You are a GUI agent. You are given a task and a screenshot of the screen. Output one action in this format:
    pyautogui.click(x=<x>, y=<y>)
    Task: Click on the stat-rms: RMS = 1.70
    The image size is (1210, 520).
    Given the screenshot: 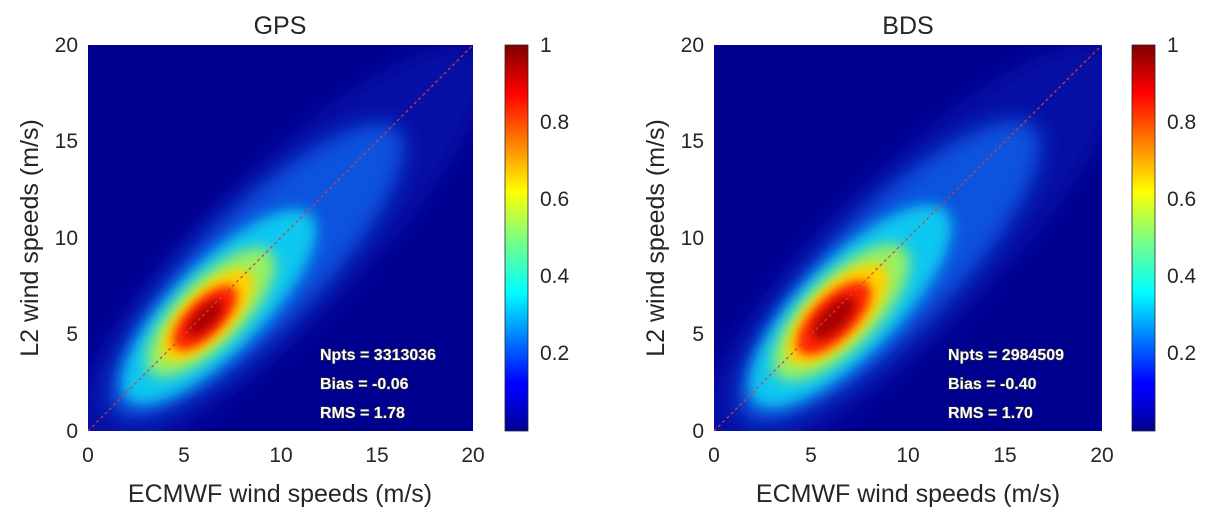 What is the action you would take?
    pyautogui.click(x=990, y=413)
    